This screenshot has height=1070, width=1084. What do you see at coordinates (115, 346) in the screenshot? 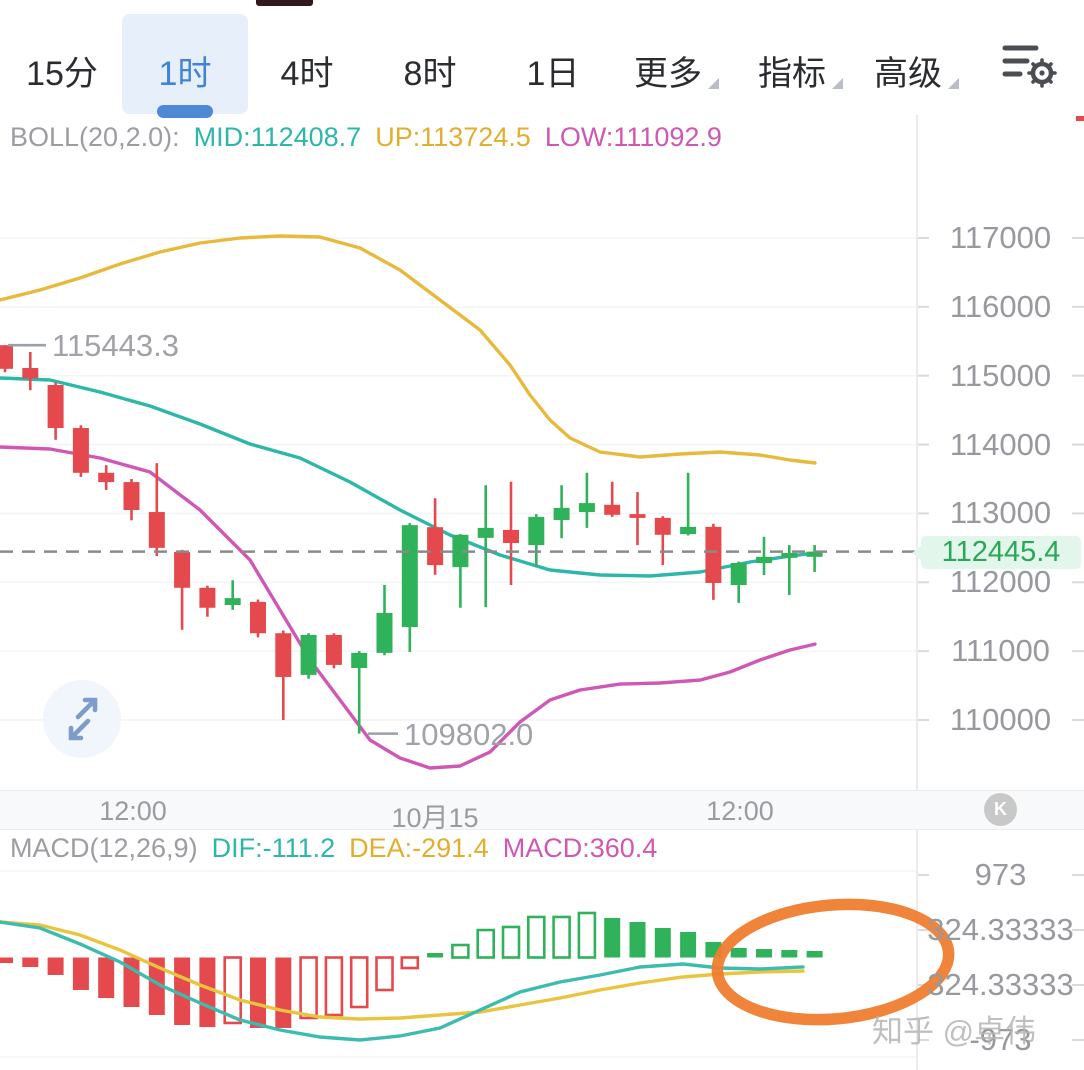
I see `range-high-label: 115443.3` at bounding box center [115, 346].